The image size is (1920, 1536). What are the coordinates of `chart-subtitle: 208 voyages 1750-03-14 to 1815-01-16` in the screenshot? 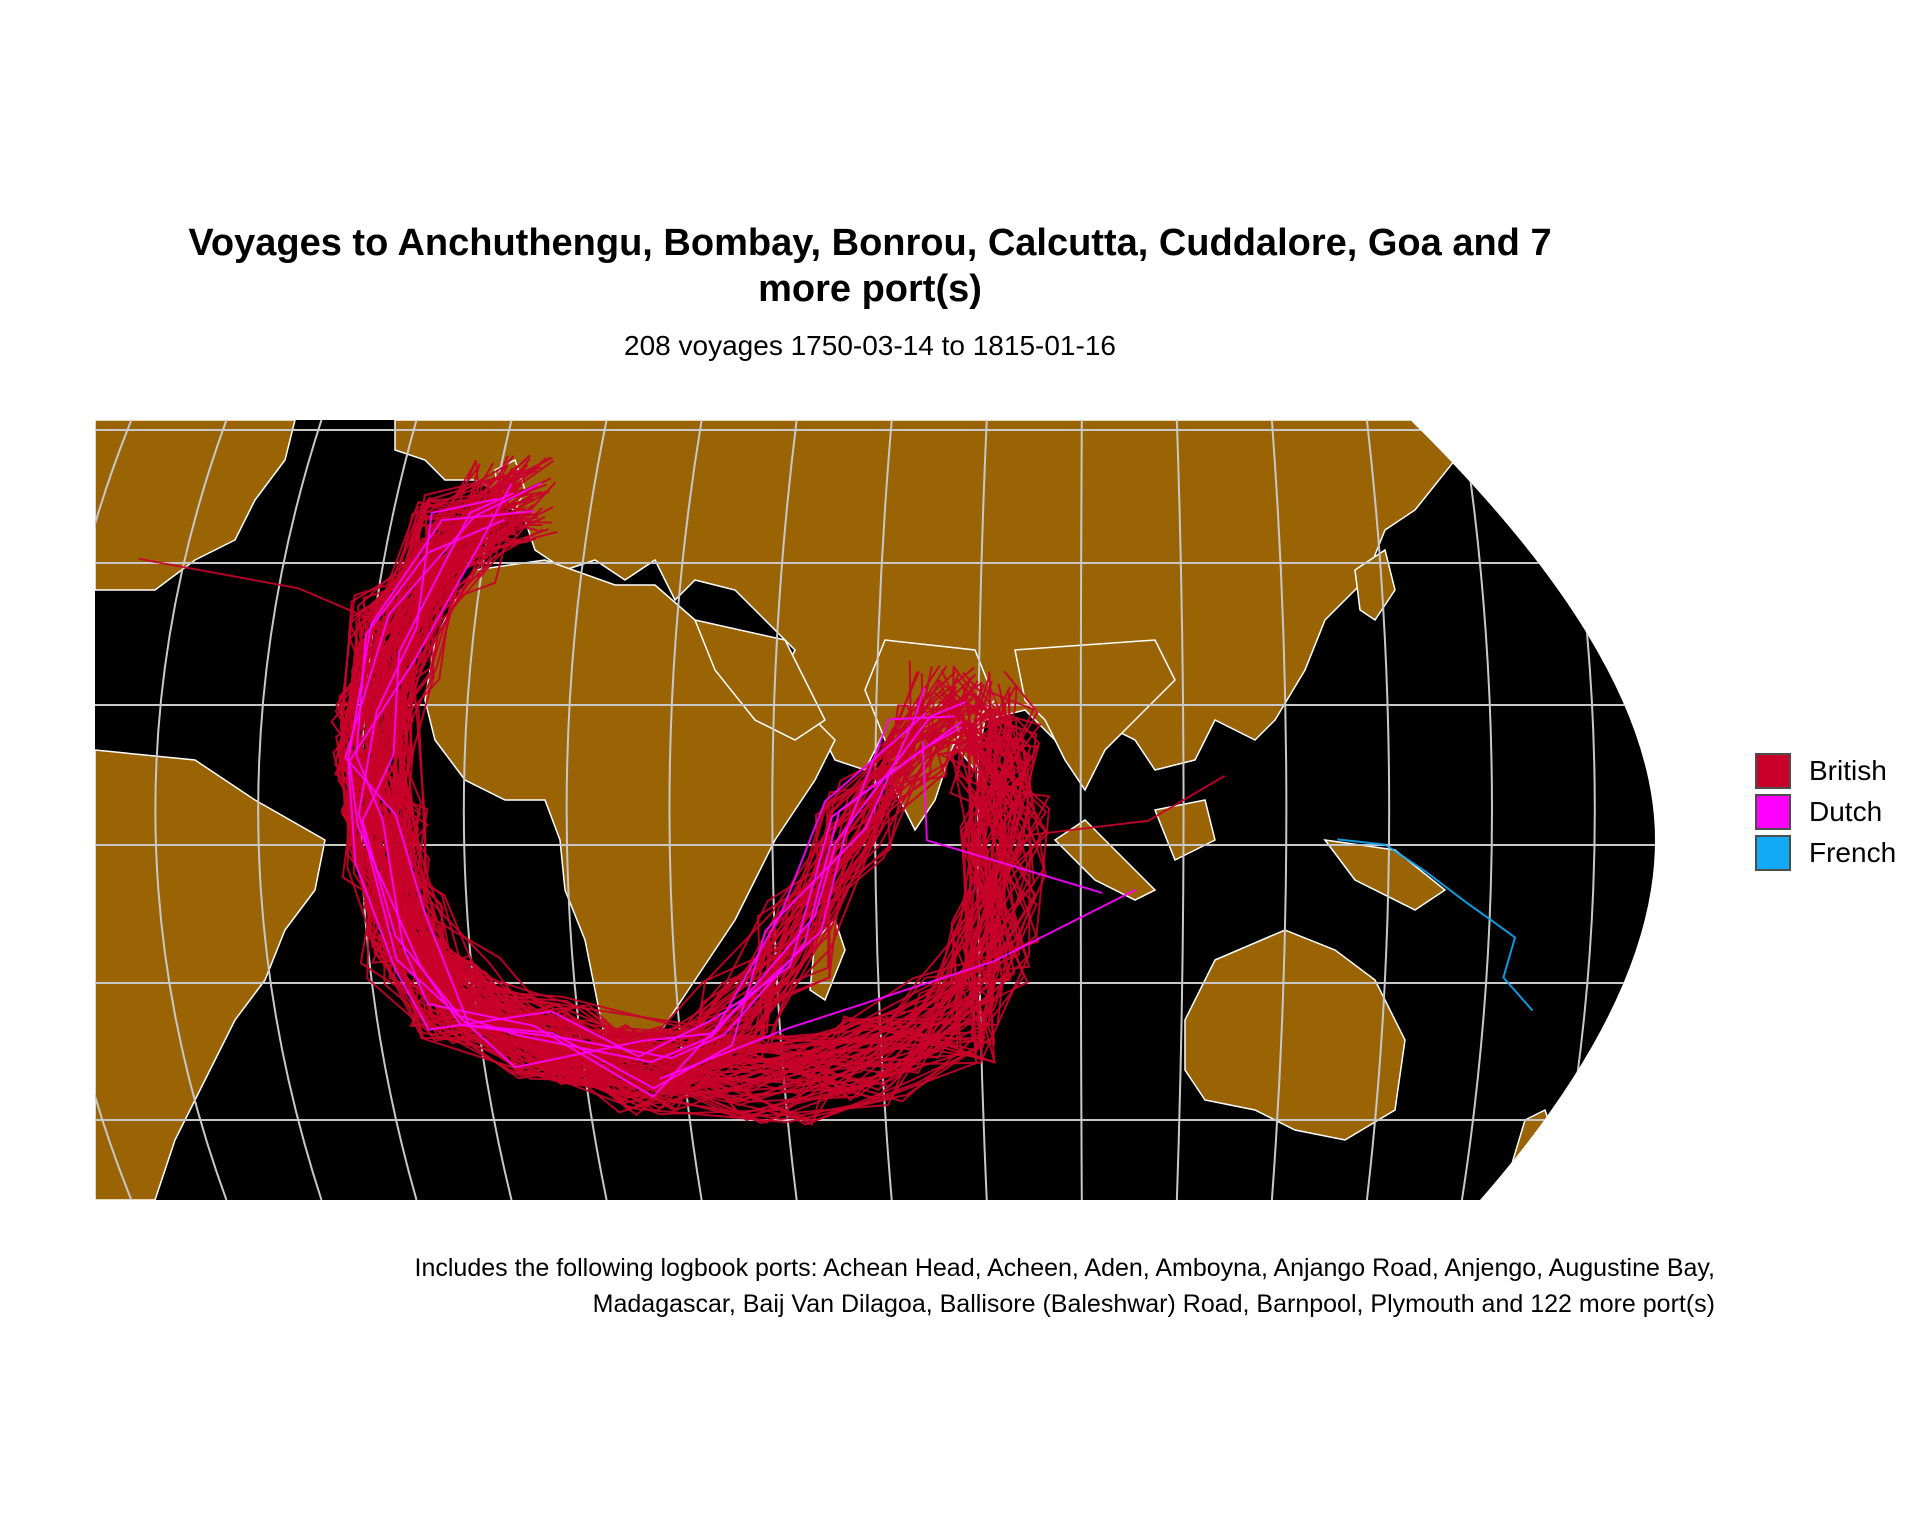 It's located at (870, 345).